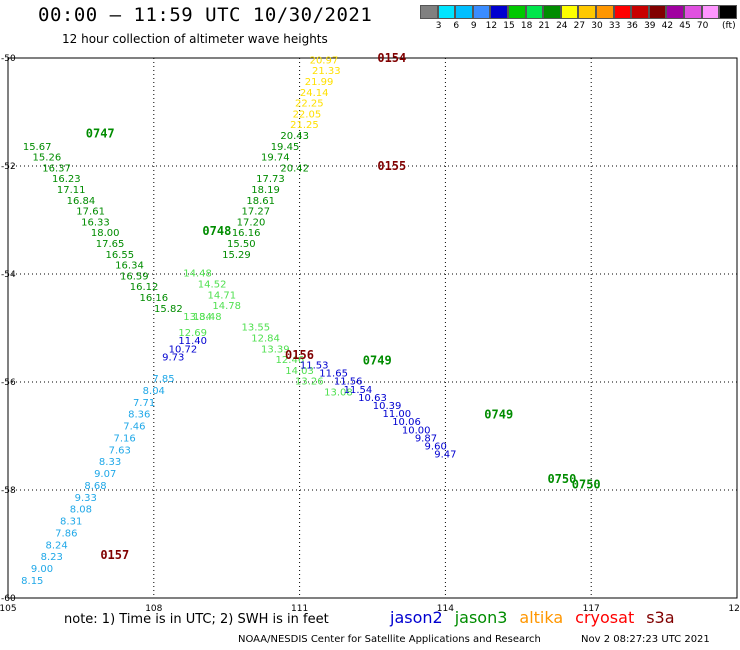 This screenshot has height=650, width=740. Describe the element at coordinates (275, 158) in the screenshot. I see `wave-height-value: 19.74` at that location.